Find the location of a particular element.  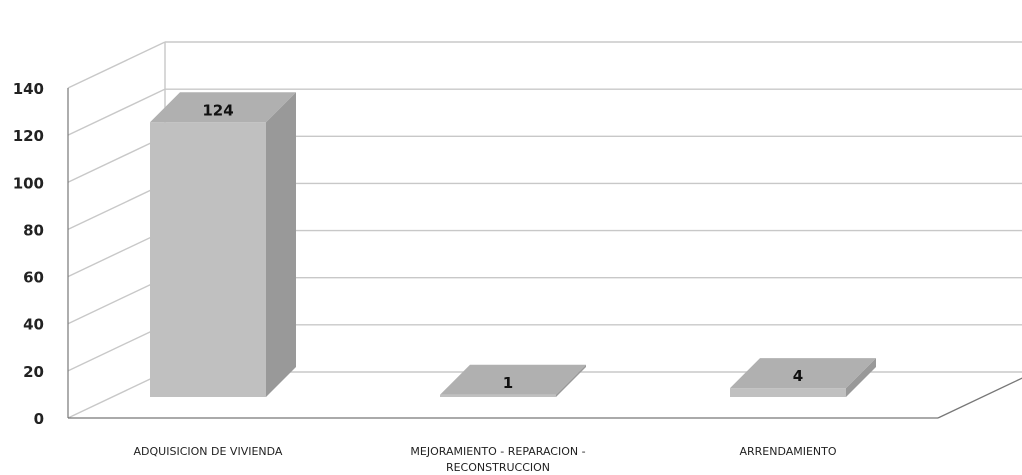

x-category-line: MEJORAMIENTO - REPARACION - is located at coordinates (497, 451).